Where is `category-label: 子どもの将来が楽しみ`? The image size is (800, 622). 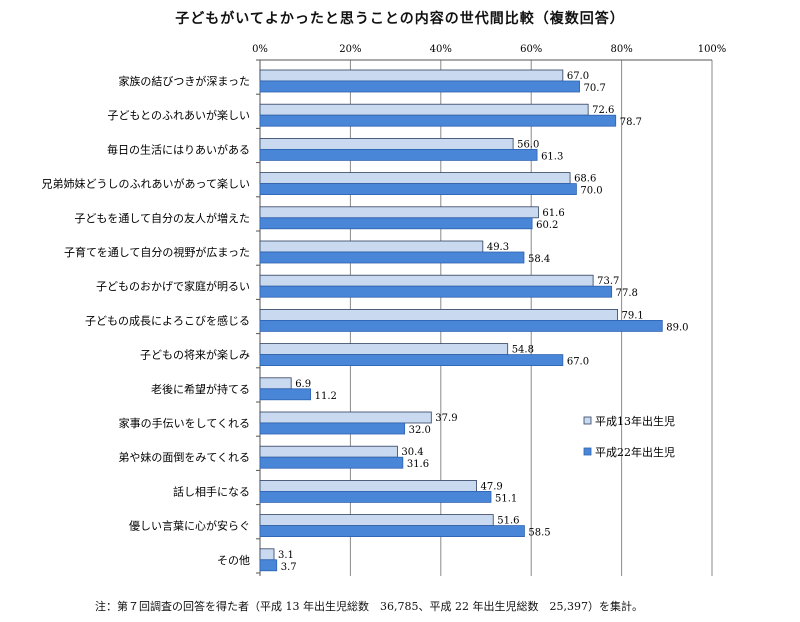 category-label: 子どもの将来が楽しみ is located at coordinates (195, 355).